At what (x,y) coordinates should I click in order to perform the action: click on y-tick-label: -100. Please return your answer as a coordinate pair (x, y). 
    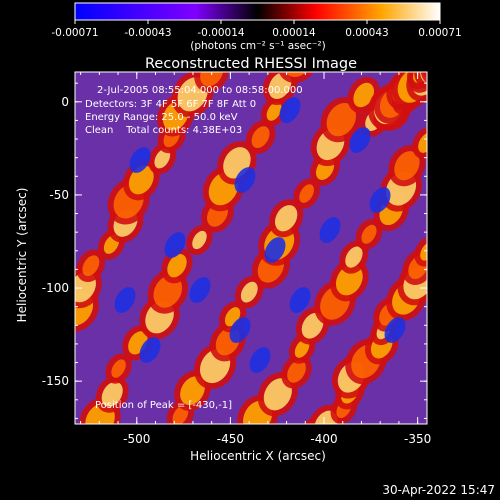
    Looking at the image, I should click on (55, 288).